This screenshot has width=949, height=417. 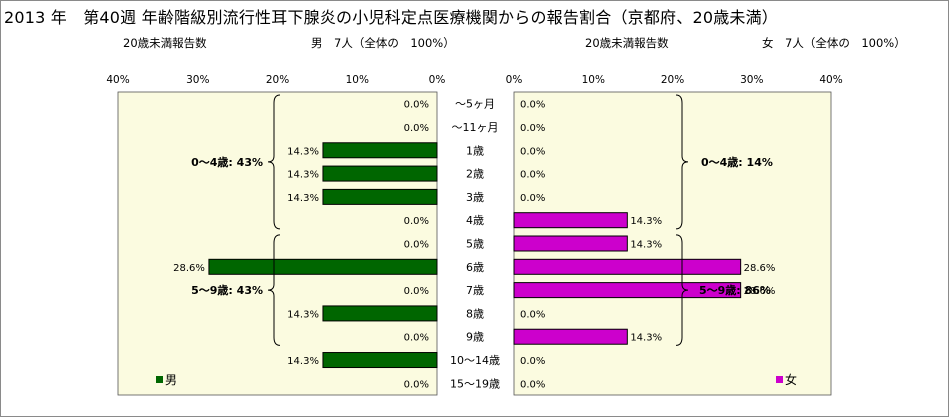 I want to click on male-total-label: 男 7人（全体の 100%）, so click(x=383, y=43).